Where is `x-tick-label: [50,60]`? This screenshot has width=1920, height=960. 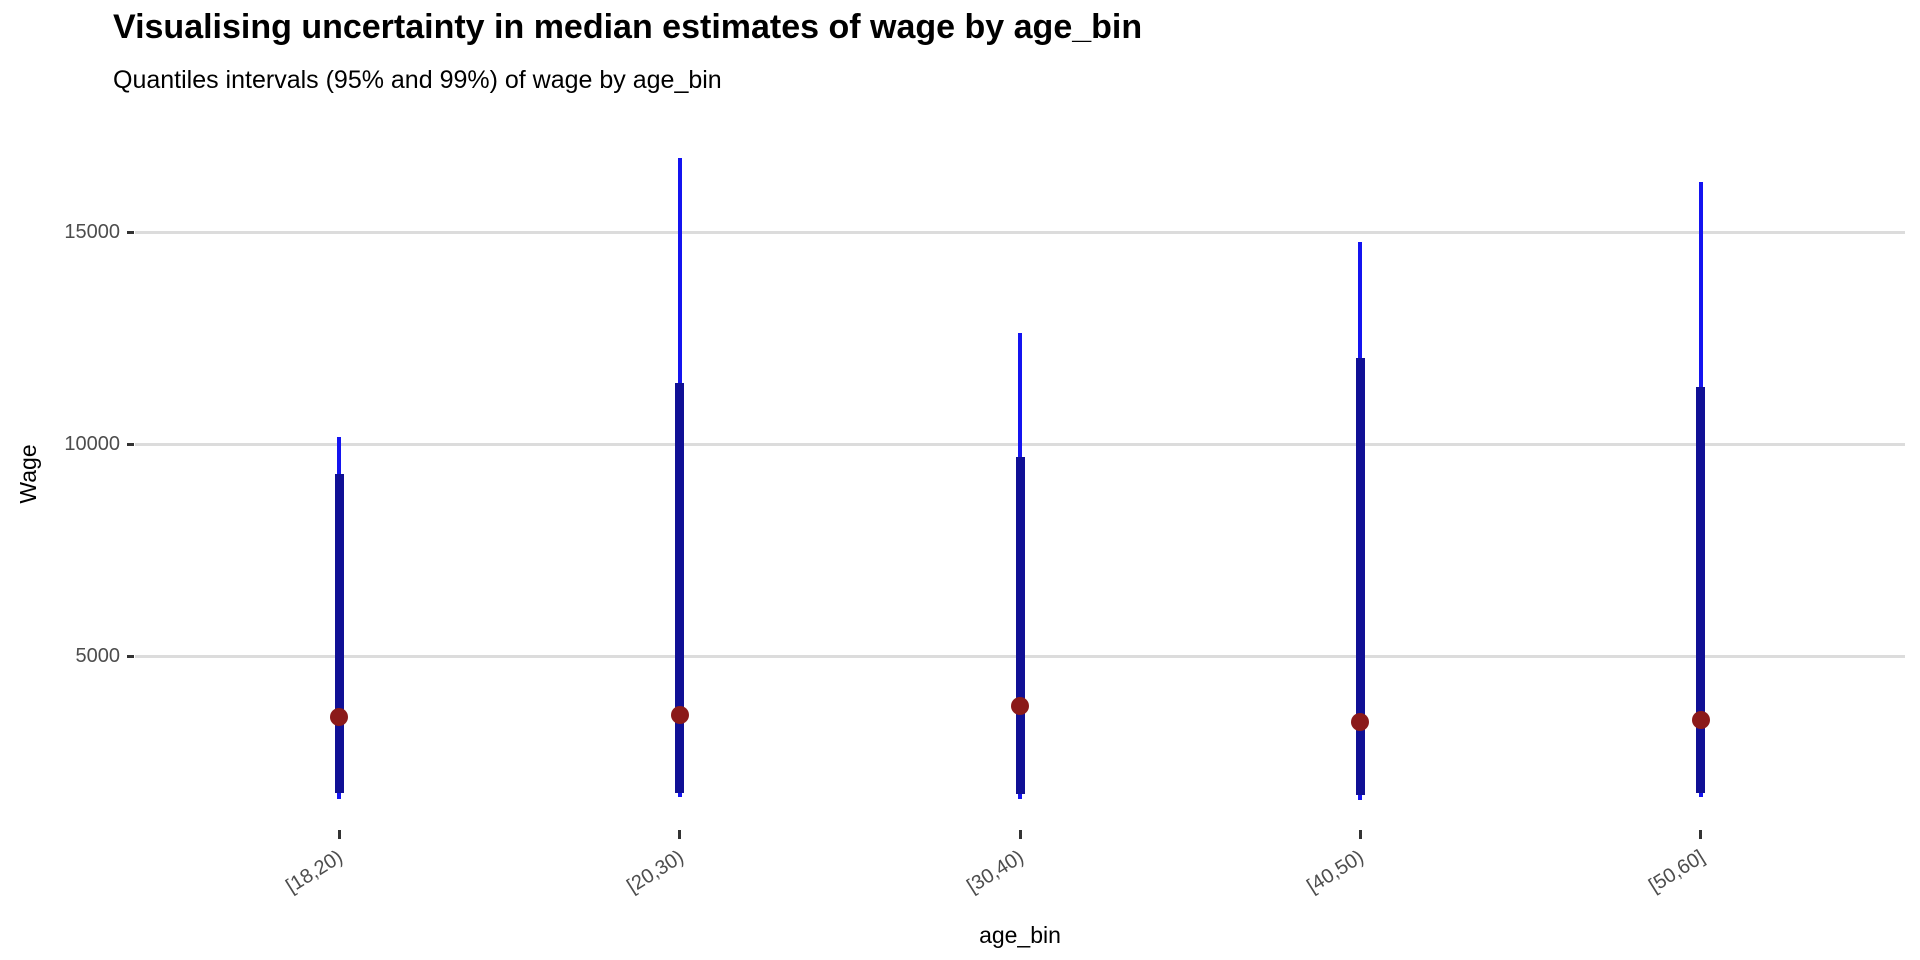
x-tick-label: [50,60] is located at coordinates (1676, 872).